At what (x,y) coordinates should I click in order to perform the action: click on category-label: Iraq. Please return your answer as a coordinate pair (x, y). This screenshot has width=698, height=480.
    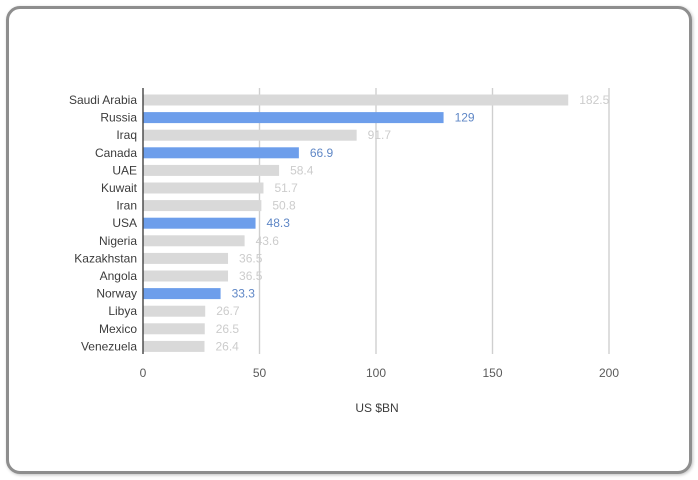
    Looking at the image, I should click on (126, 135).